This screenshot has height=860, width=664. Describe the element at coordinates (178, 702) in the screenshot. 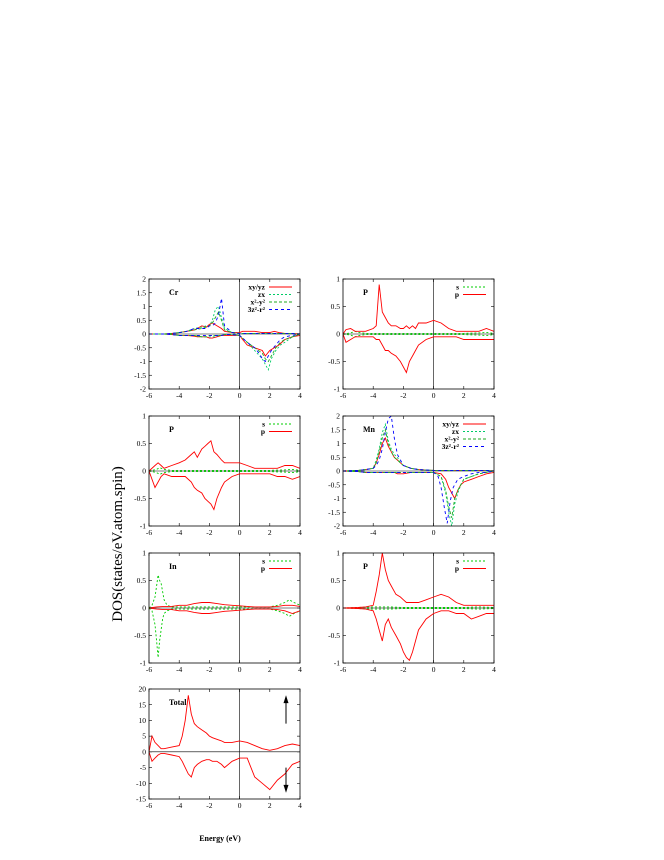

I see `panel-label: Total` at that location.